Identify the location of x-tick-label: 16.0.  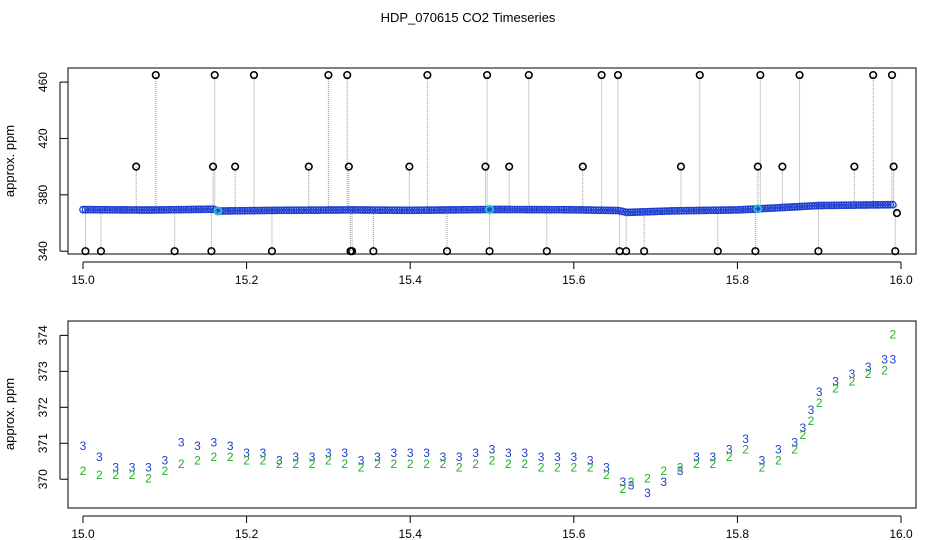
(901, 533).